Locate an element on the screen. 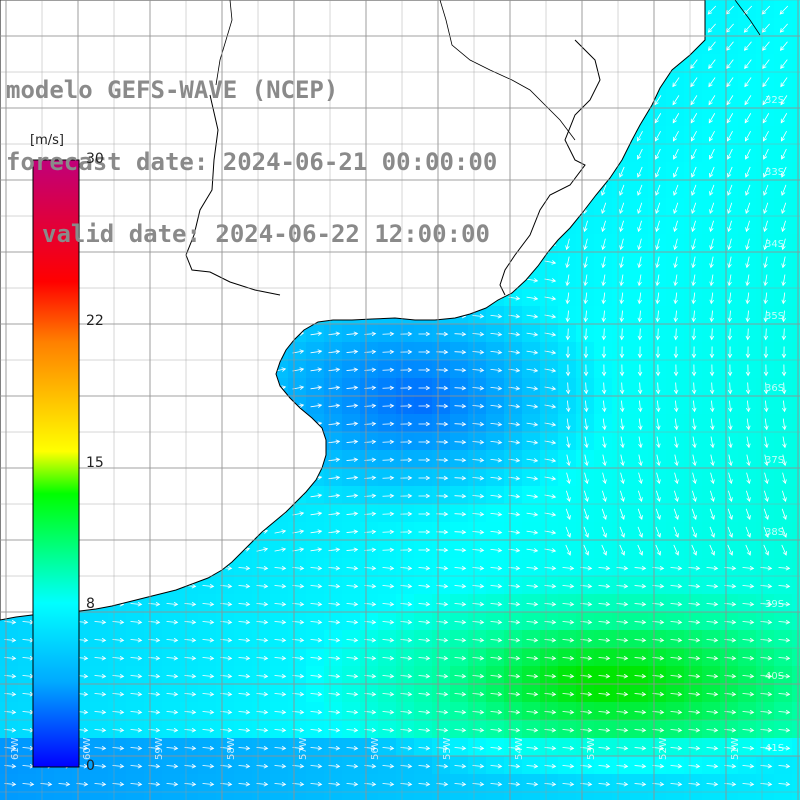 Image resolution: width=800 pixels, height=800 pixels. lon-label: 59W is located at coordinates (159, 748).